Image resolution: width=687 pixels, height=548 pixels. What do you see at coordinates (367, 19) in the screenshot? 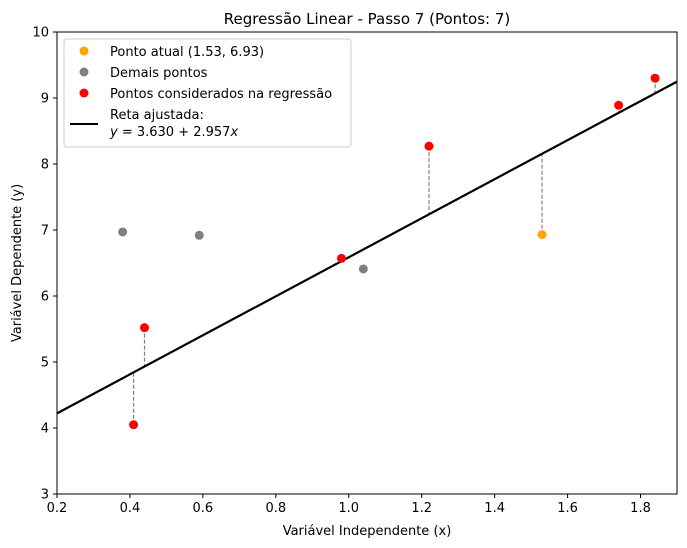
I see `chart-title: Regressão Linear - Passo 7 (Pontos: 7)` at bounding box center [367, 19].